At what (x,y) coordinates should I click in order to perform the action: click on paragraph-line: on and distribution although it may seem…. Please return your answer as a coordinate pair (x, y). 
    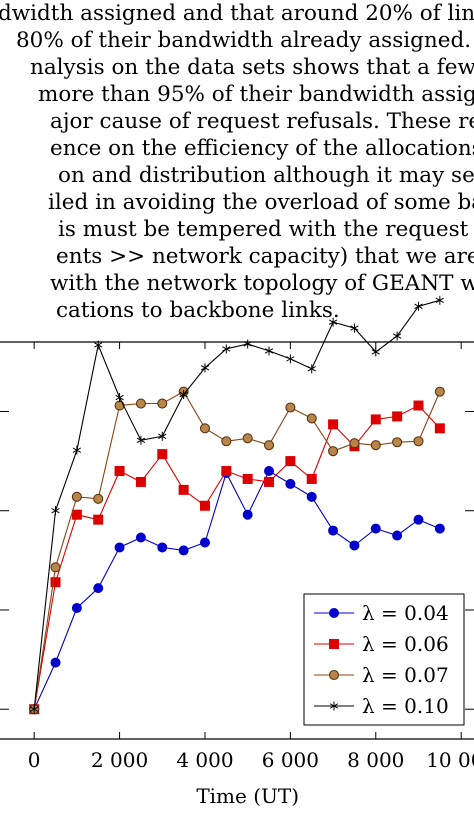
    Looking at the image, I should click on (266, 175).